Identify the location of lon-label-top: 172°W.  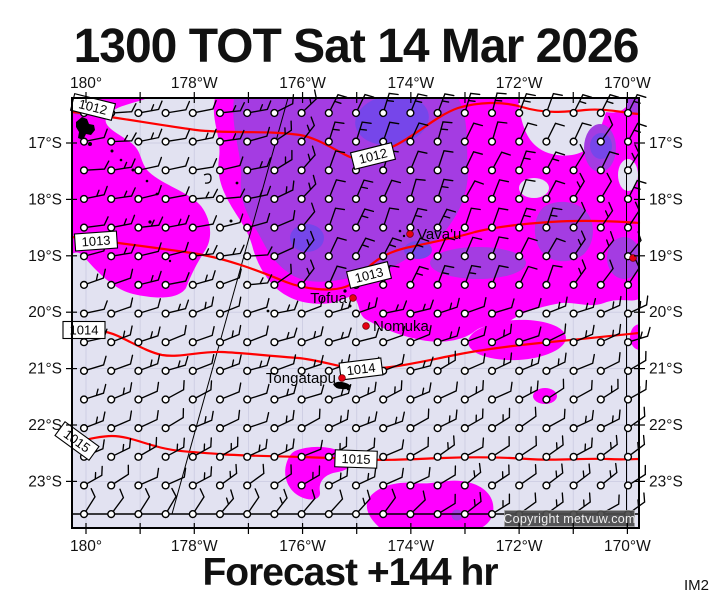
(519, 83).